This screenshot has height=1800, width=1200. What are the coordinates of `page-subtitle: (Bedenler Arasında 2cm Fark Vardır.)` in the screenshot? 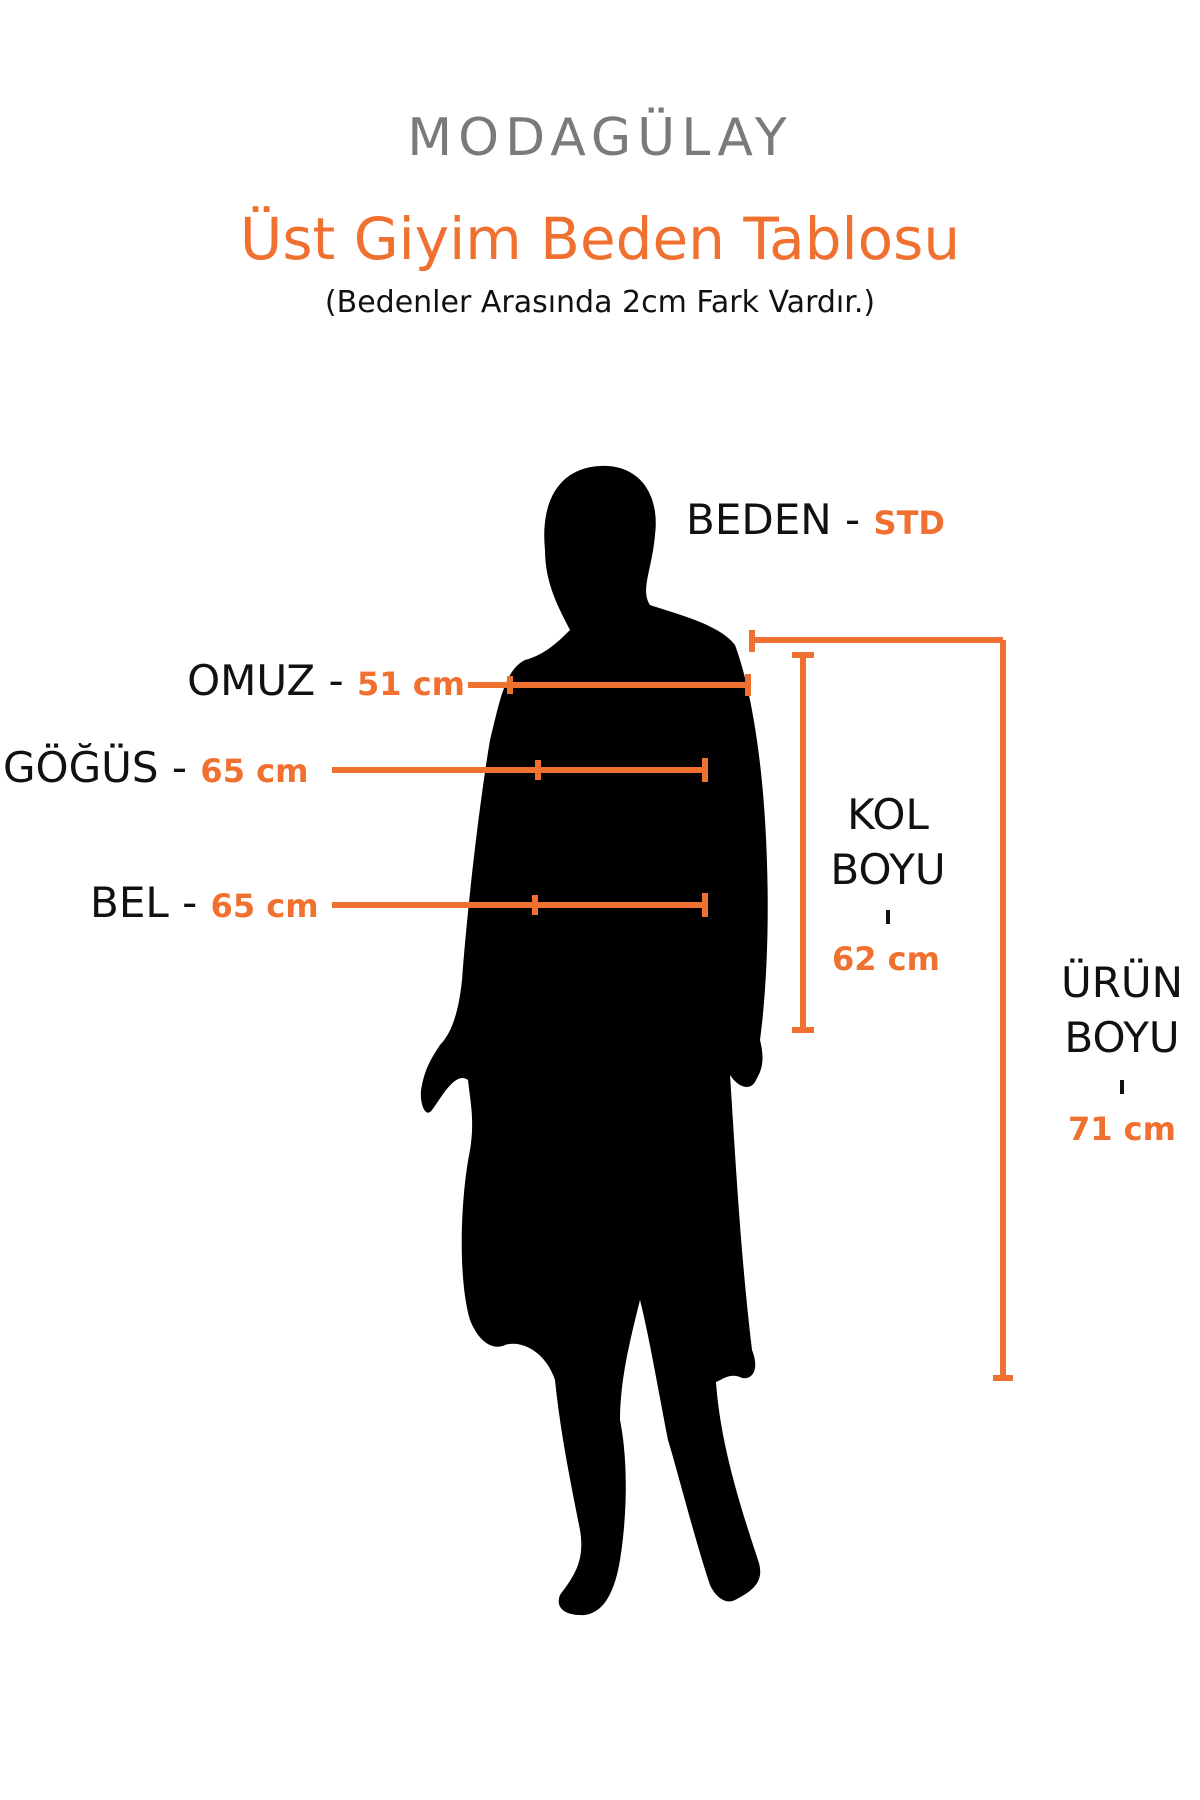 It's located at (600, 302).